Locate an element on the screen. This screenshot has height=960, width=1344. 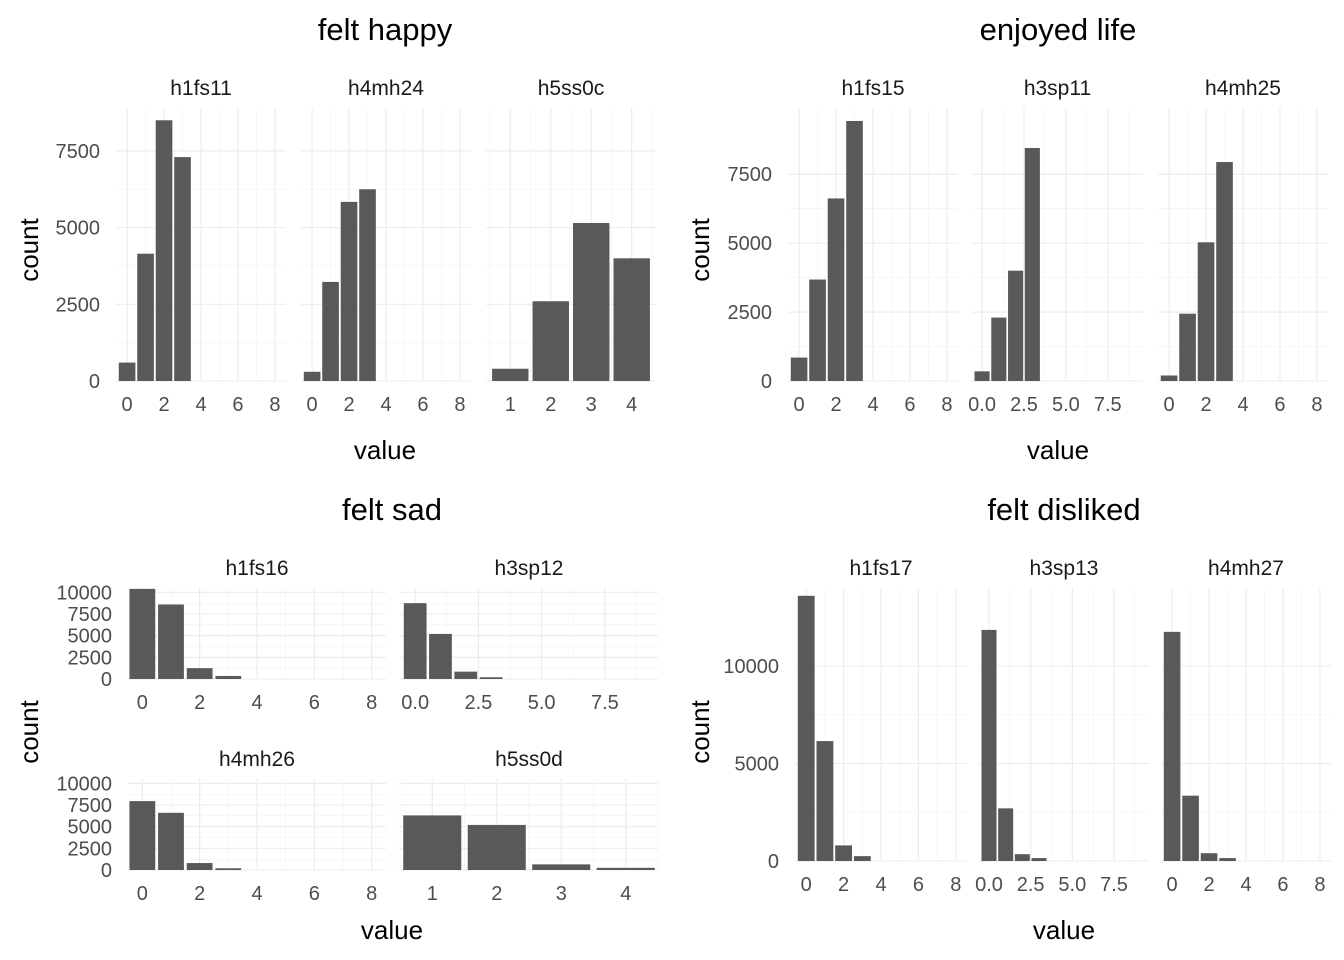
plot-title: felt disliked is located at coordinates (1063, 509).